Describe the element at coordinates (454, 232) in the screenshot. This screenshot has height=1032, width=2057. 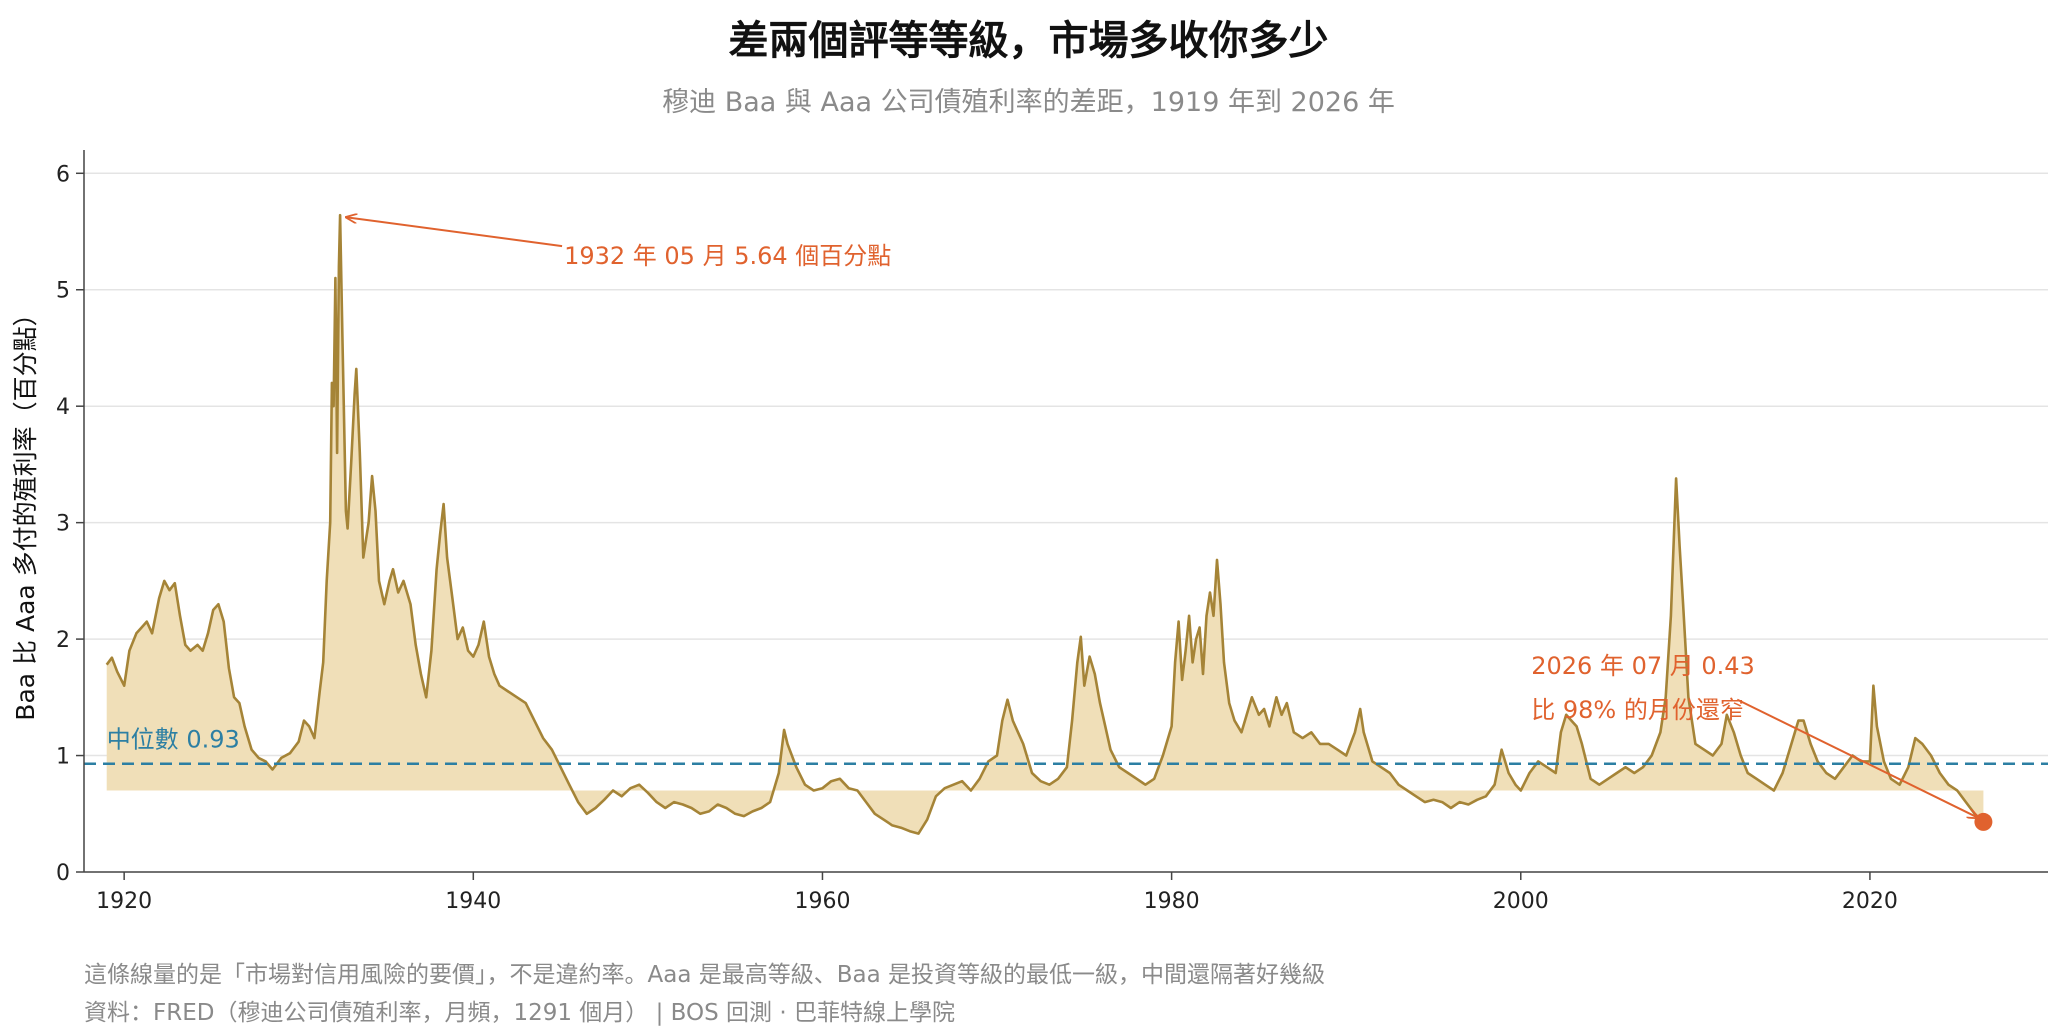
I see `peak-arrow` at that location.